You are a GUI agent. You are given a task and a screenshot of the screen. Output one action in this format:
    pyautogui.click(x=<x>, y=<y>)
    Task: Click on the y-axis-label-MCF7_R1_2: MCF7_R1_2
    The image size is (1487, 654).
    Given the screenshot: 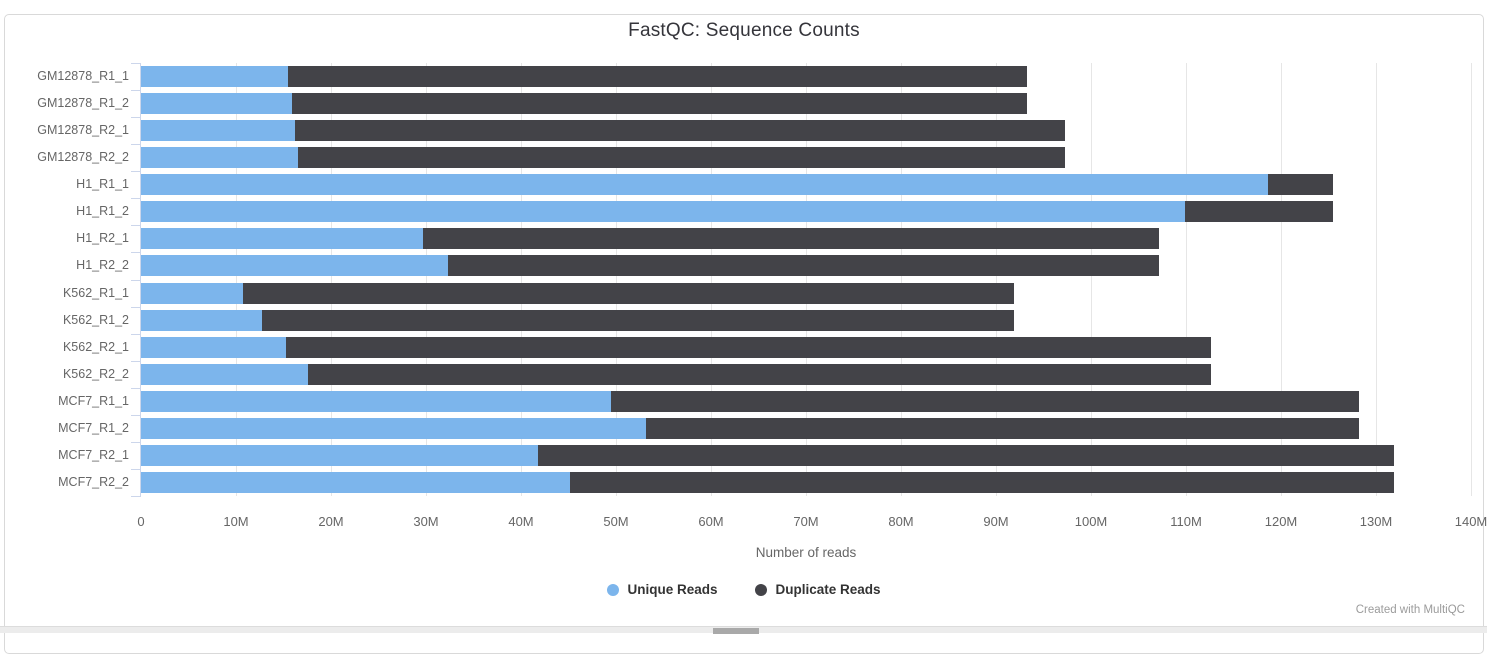 What is the action you would take?
    pyautogui.click(x=93, y=427)
    